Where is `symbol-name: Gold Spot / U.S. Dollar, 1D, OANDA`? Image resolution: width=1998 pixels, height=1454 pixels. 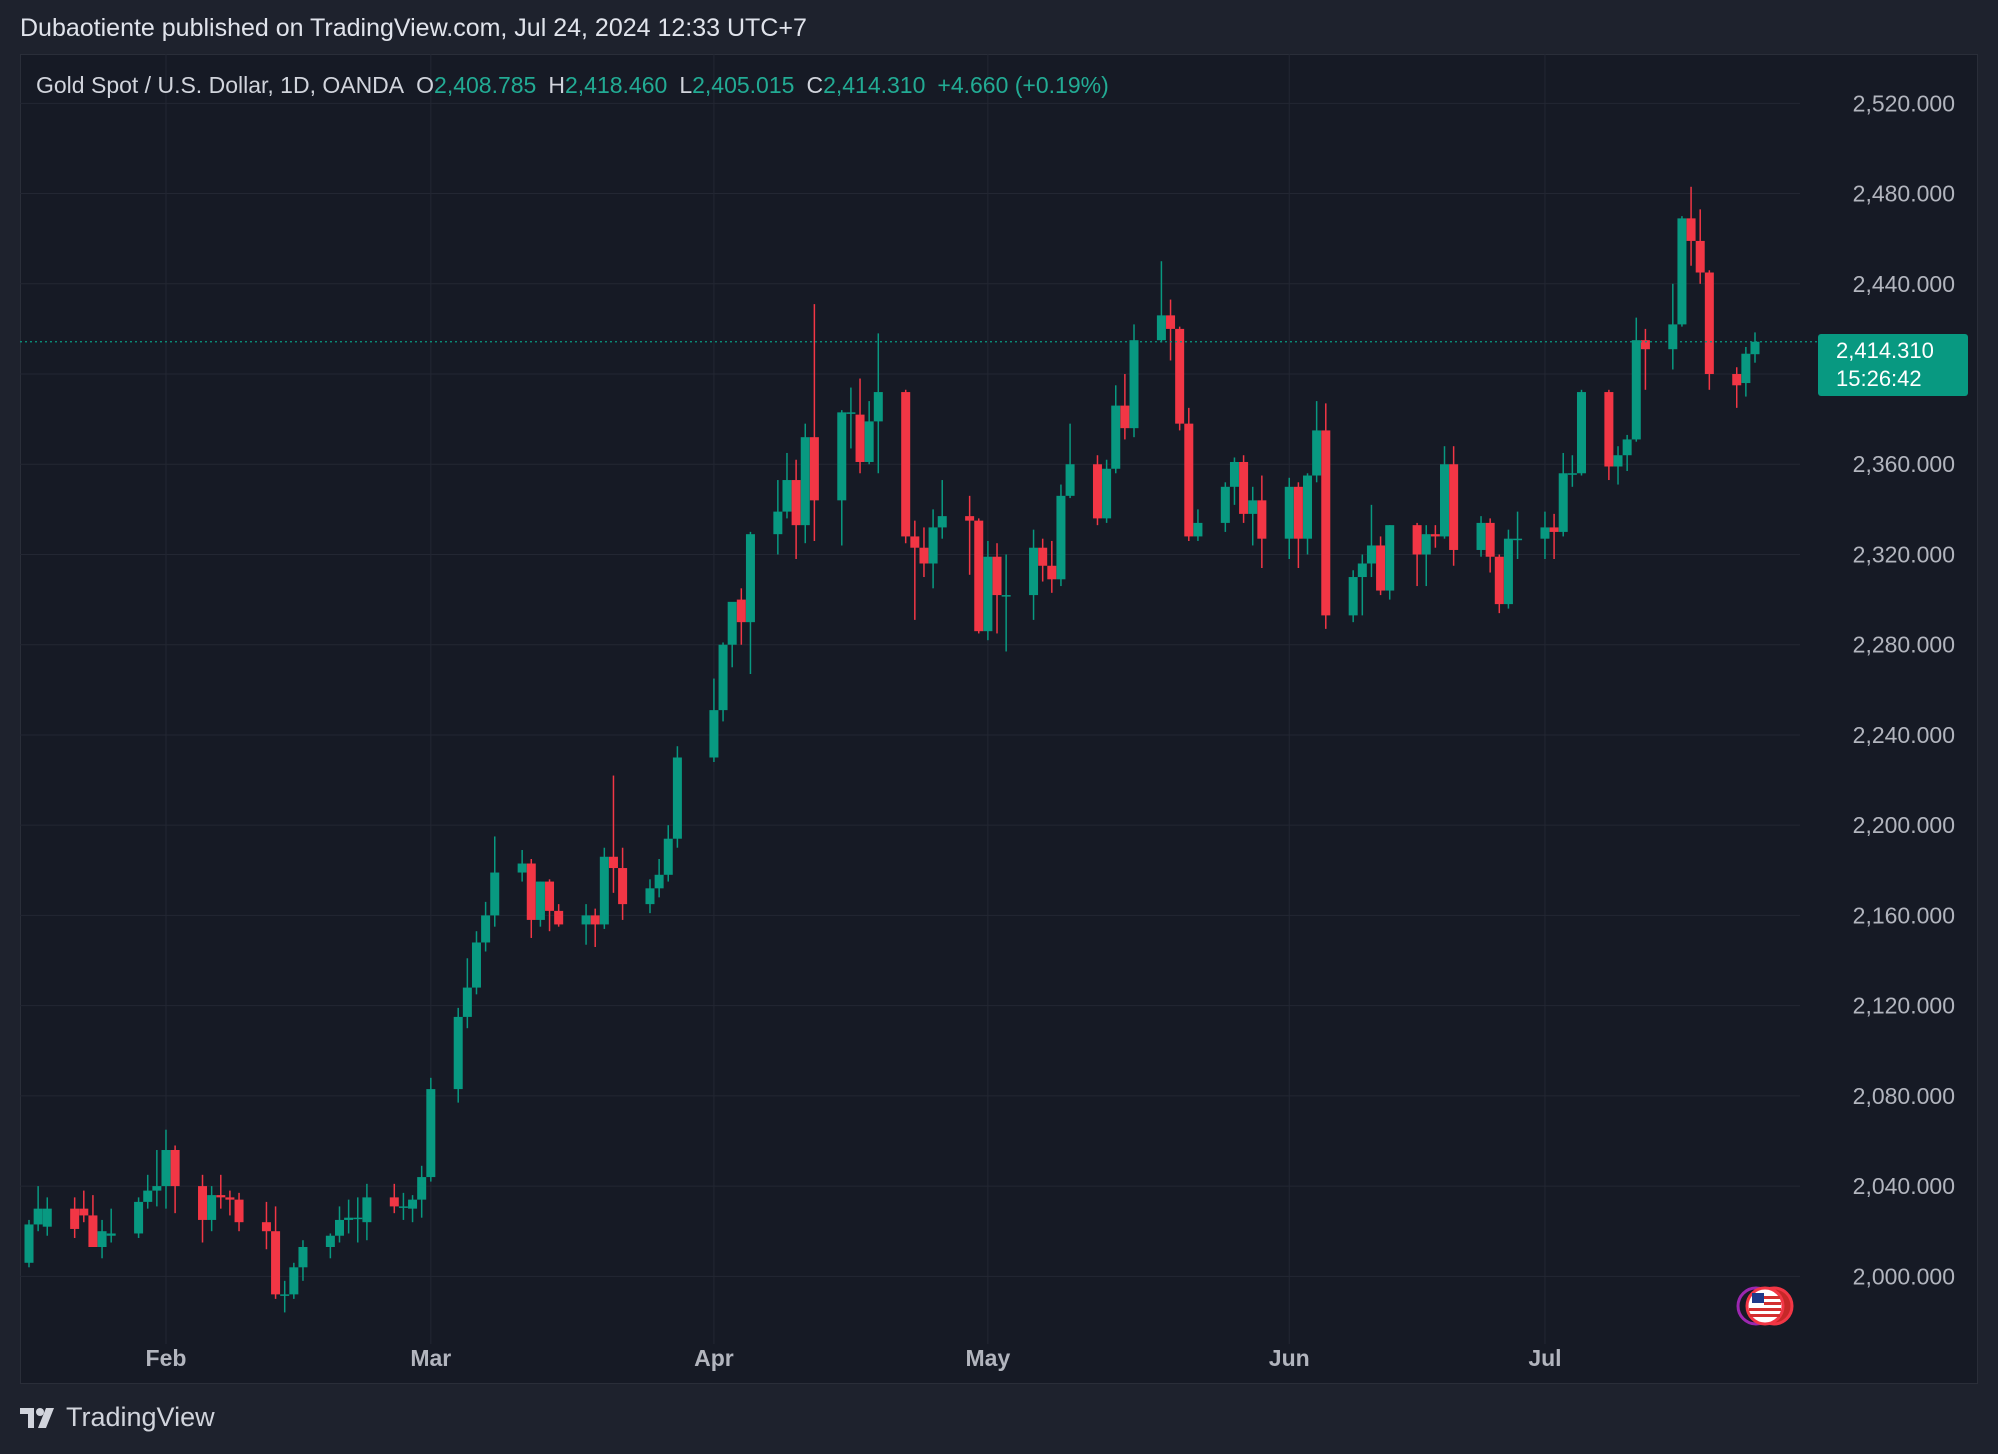
symbol-name: Gold Spot / U.S. Dollar, 1D, OANDA is located at coordinates (220, 85).